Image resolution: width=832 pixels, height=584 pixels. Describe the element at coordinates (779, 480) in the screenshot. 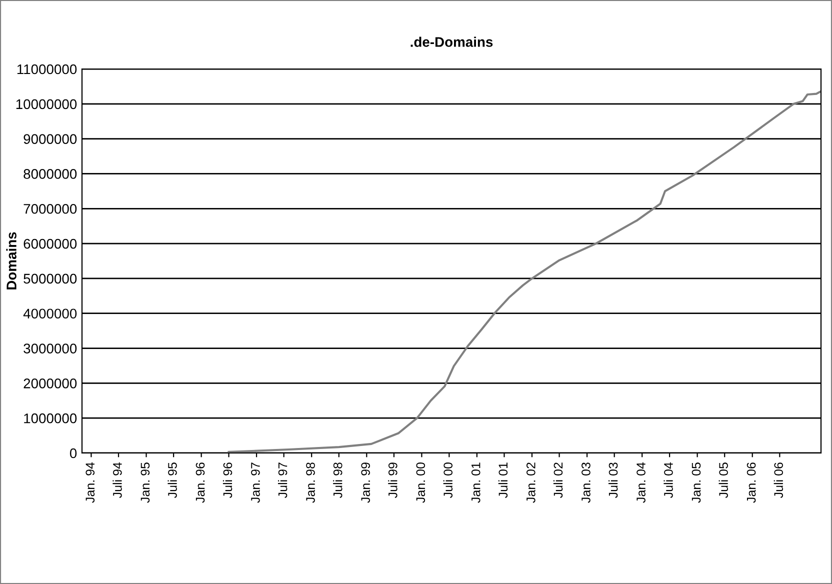

I see `x-tick-label: Juli 06` at that location.